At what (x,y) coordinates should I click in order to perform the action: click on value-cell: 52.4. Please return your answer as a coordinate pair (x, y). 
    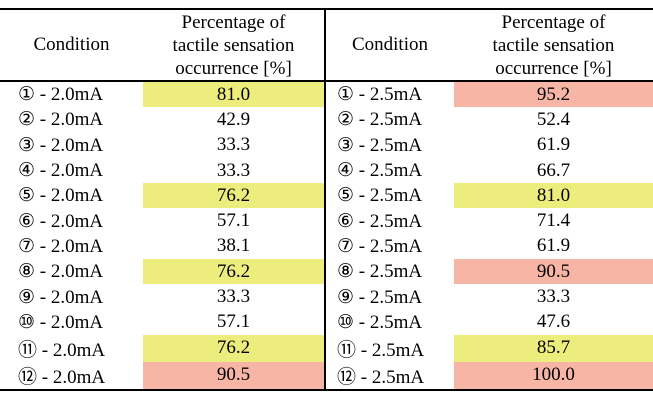
    Looking at the image, I should click on (553, 119).